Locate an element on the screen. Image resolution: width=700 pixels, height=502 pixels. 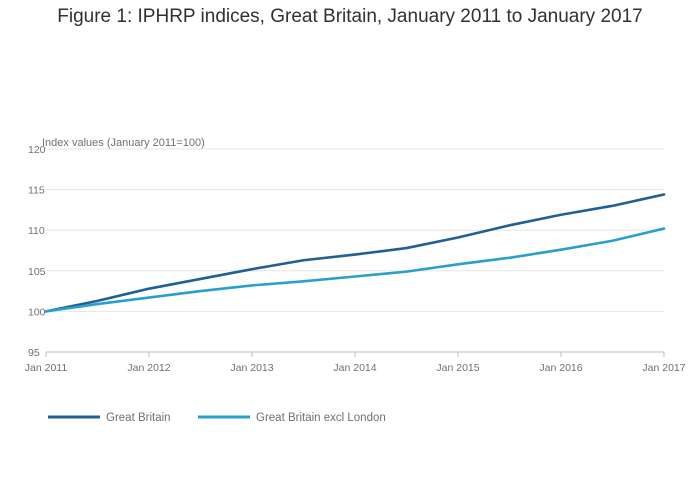
x-tick-label: Jan 2013 is located at coordinates (251, 368).